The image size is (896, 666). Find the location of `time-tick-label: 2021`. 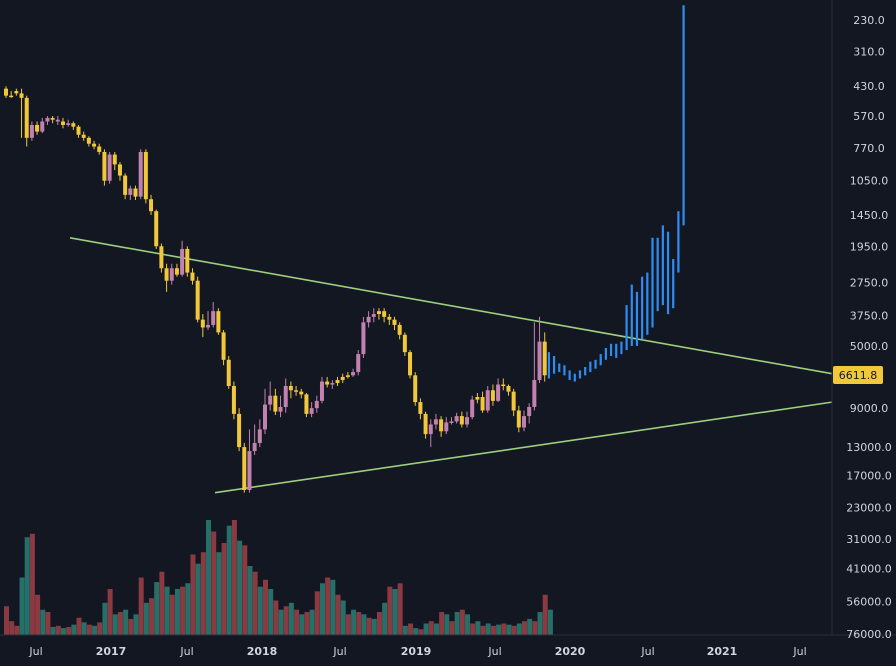

time-tick-label: 2021 is located at coordinates (722, 651).